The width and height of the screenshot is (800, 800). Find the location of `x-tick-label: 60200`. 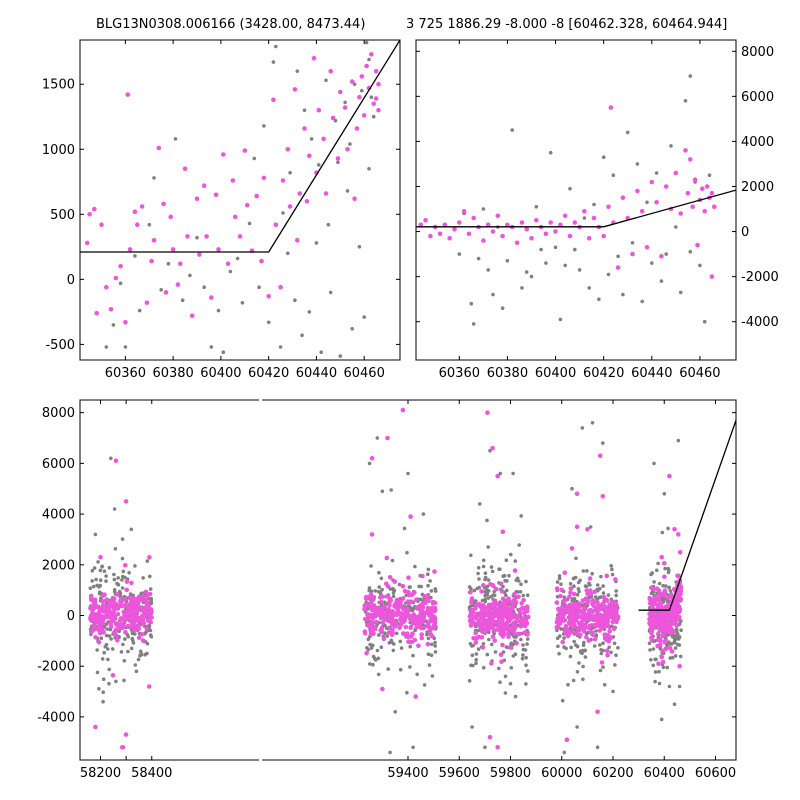

x-tick-label: 60200 is located at coordinates (612, 773).